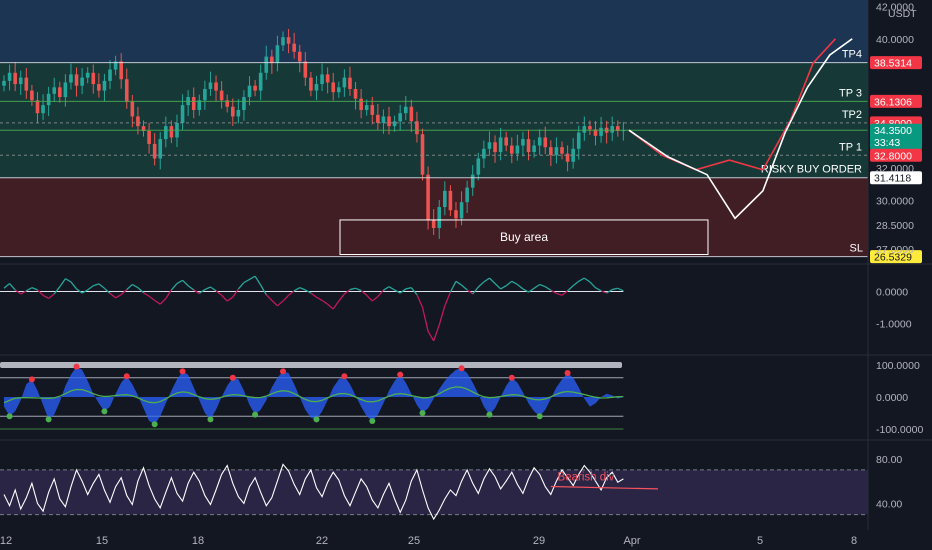 The height and width of the screenshot is (550, 932). I want to click on oscillator-pane-2: 100.0000 0.0000 -100.0000, so click(461, 398).